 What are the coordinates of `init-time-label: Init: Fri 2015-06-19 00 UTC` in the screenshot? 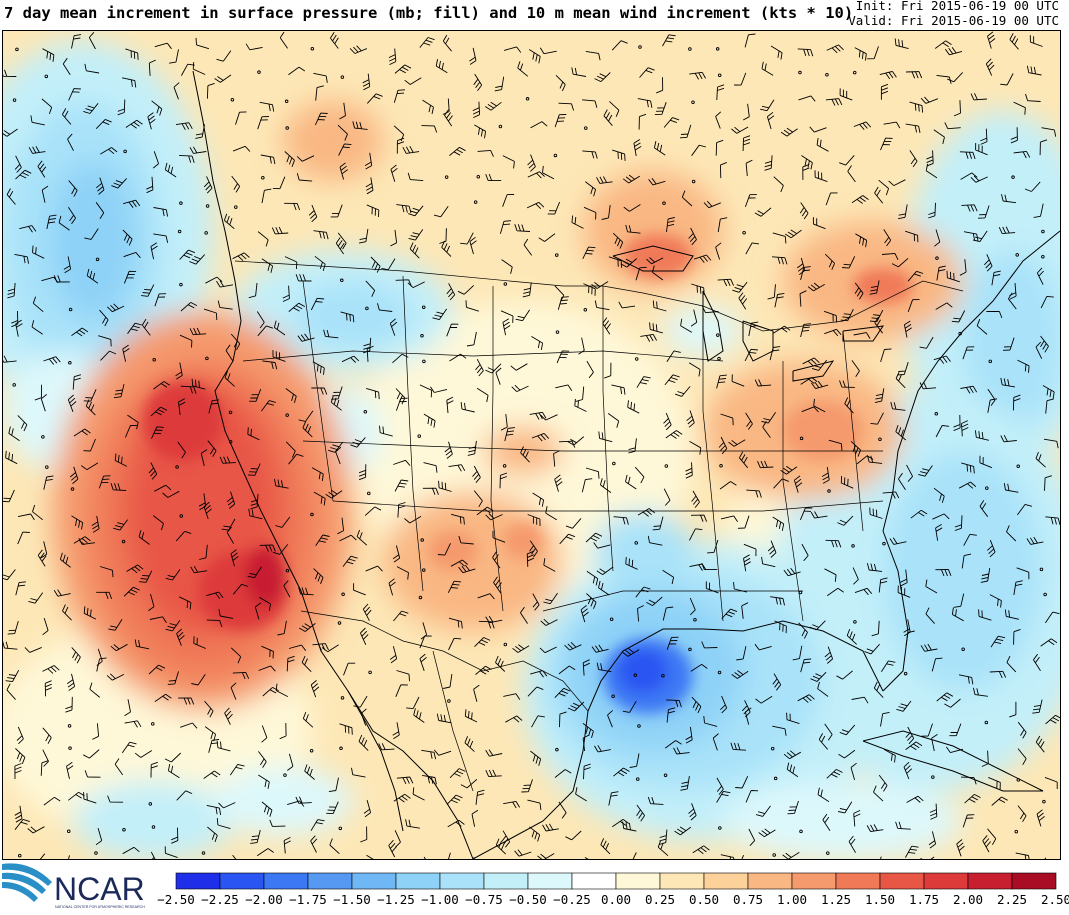 It's located at (957, 6).